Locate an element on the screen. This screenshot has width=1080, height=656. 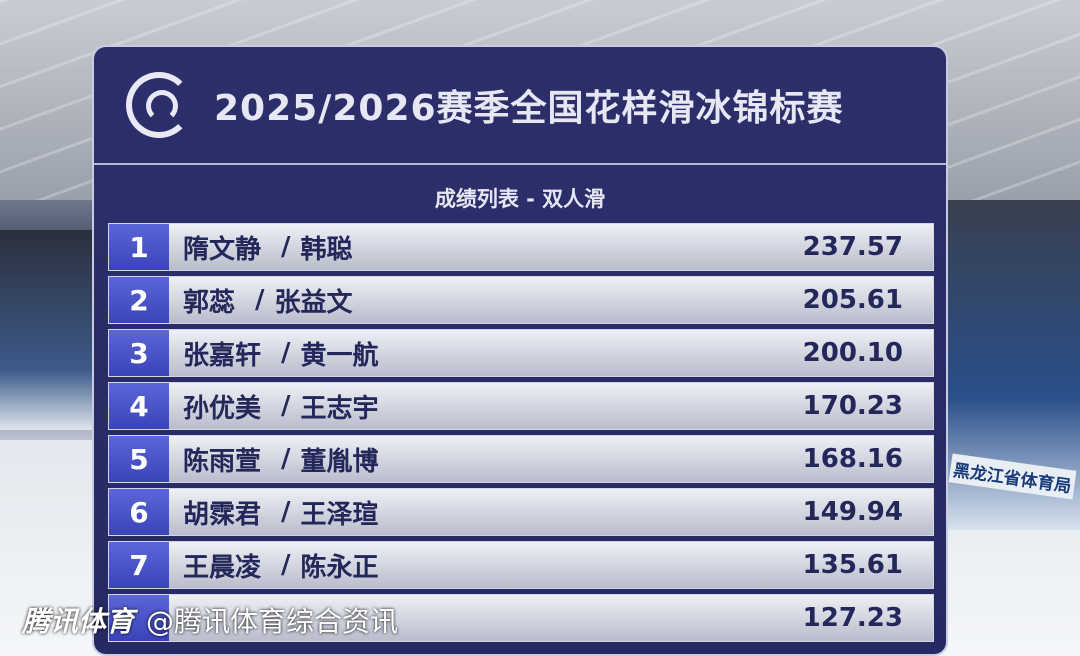
watermark-brand: 腾讯体育 is located at coordinates (78, 621).